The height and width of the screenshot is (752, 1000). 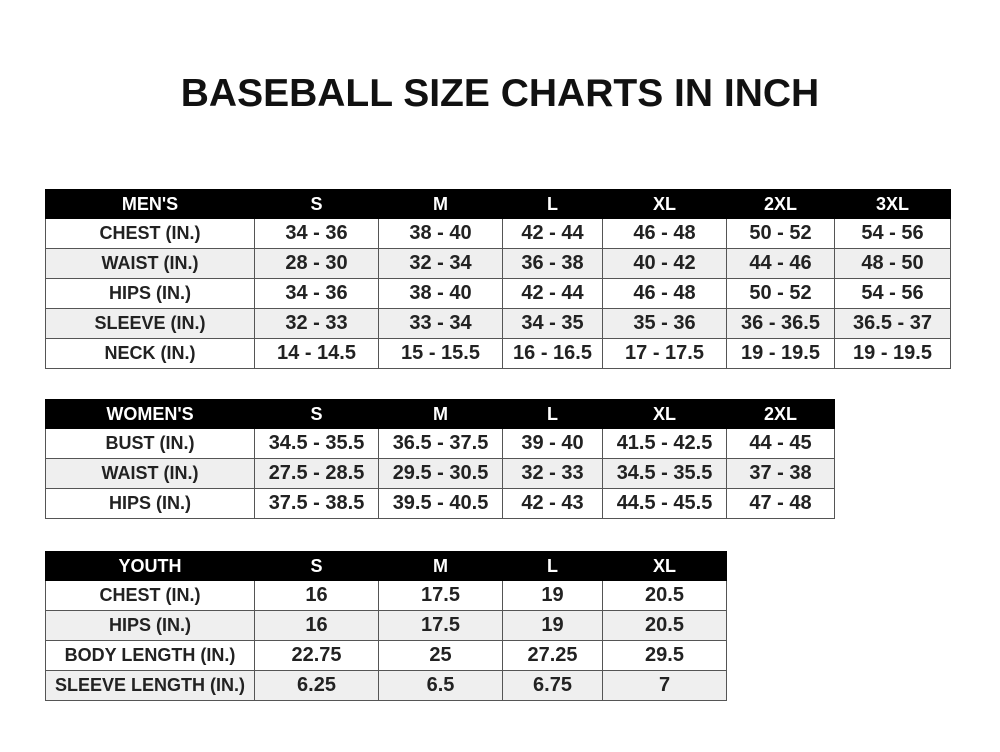 I want to click on size-value: 28 - 30, so click(x=316, y=263).